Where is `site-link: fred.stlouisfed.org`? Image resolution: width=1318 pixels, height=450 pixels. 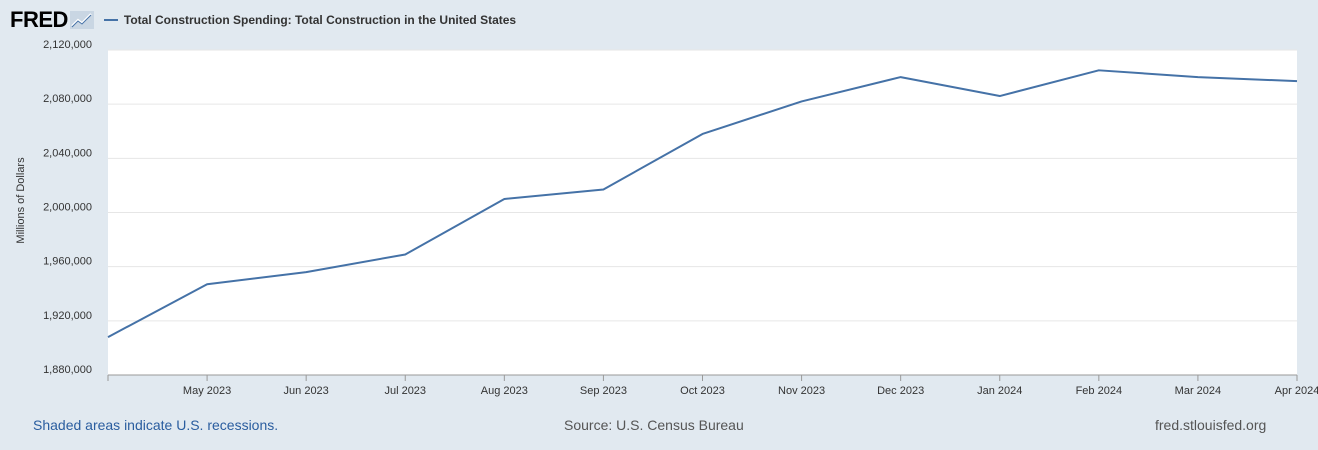
site-link: fred.stlouisfed.org is located at coordinates (1211, 425).